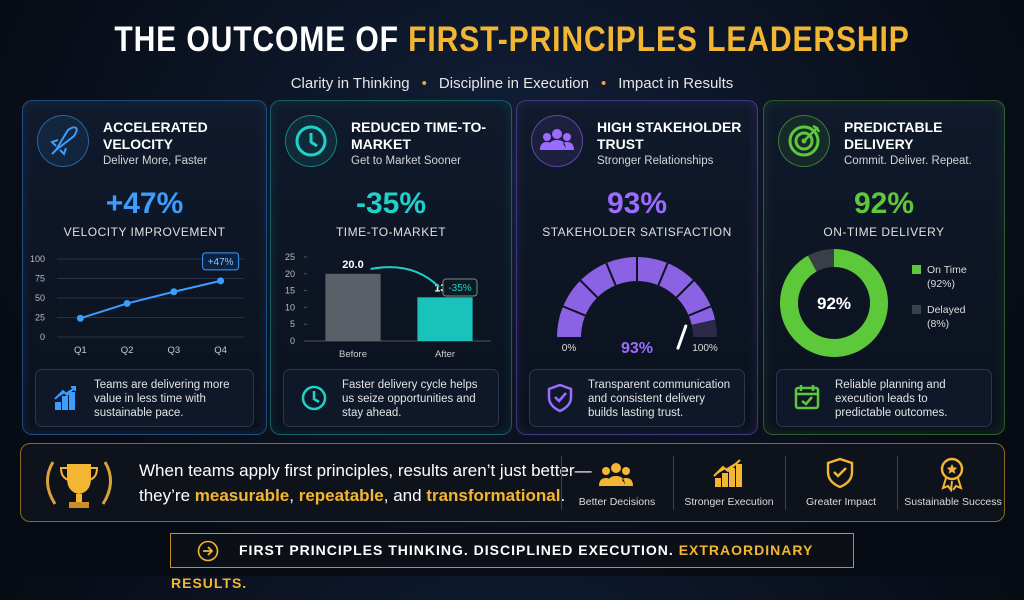 Image resolution: width=1024 pixels, height=600 pixels. I want to click on chart: 93% 0% 100%, so click(637, 307).